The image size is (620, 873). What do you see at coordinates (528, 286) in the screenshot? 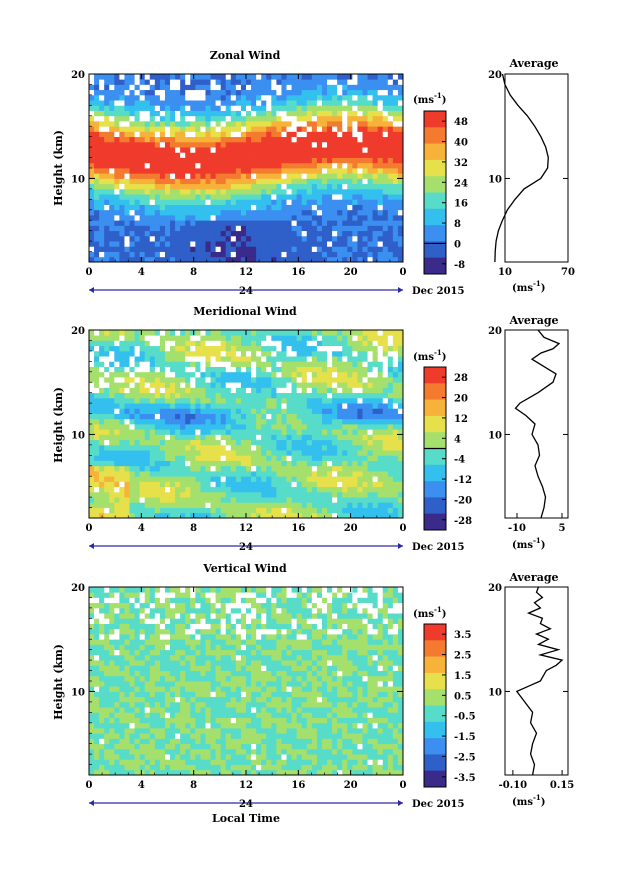
I see `zonal-profile-unit: (ms-1)` at bounding box center [528, 286].